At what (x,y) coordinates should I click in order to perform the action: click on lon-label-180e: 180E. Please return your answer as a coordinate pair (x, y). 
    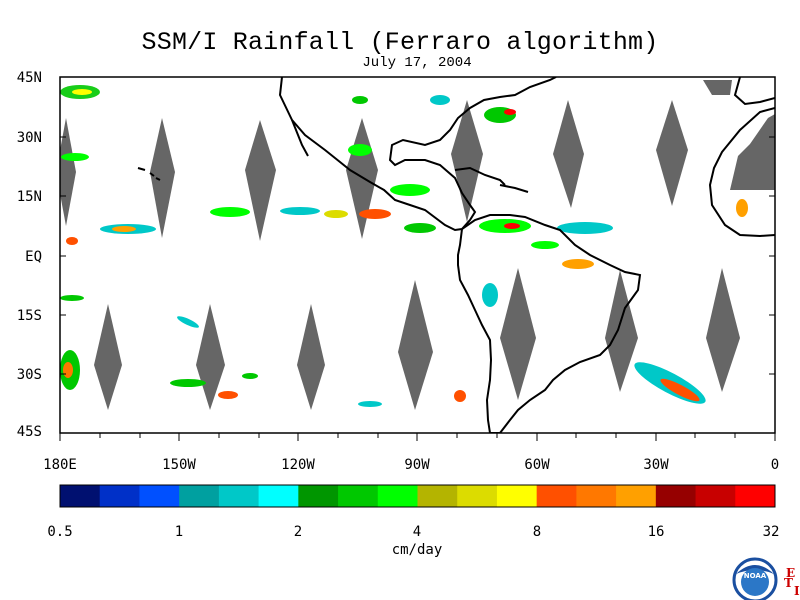
    Looking at the image, I should click on (60, 465).